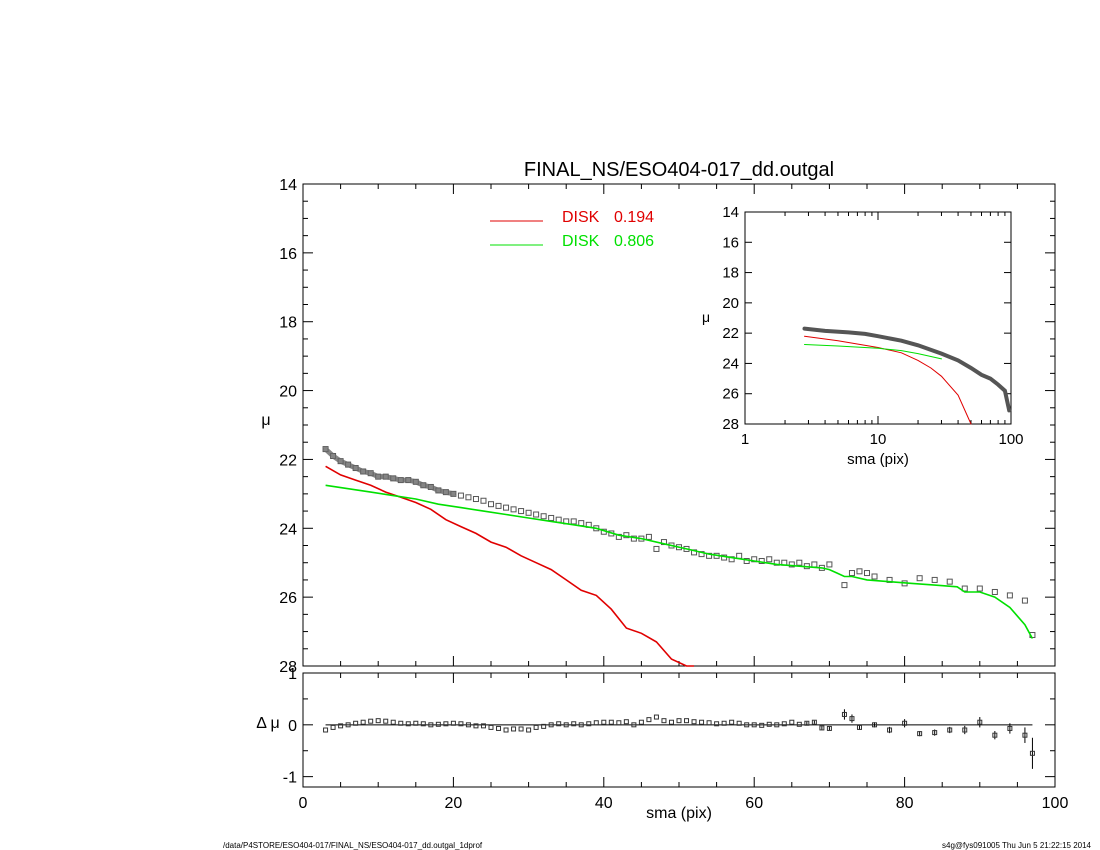 The width and height of the screenshot is (1100, 850). I want to click on main-y-tick-label: 28, so click(288, 667).